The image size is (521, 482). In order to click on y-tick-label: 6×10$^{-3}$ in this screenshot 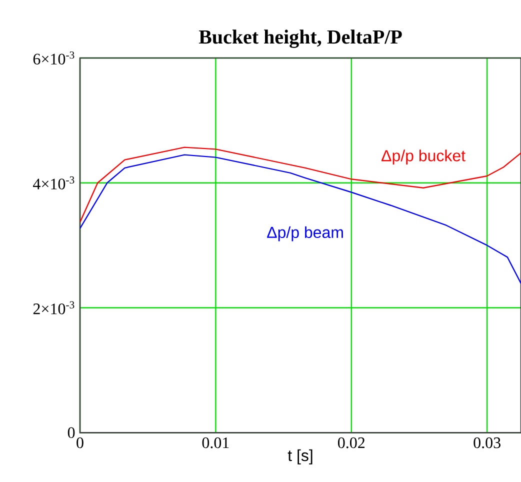, I will do `click(53, 58)`.